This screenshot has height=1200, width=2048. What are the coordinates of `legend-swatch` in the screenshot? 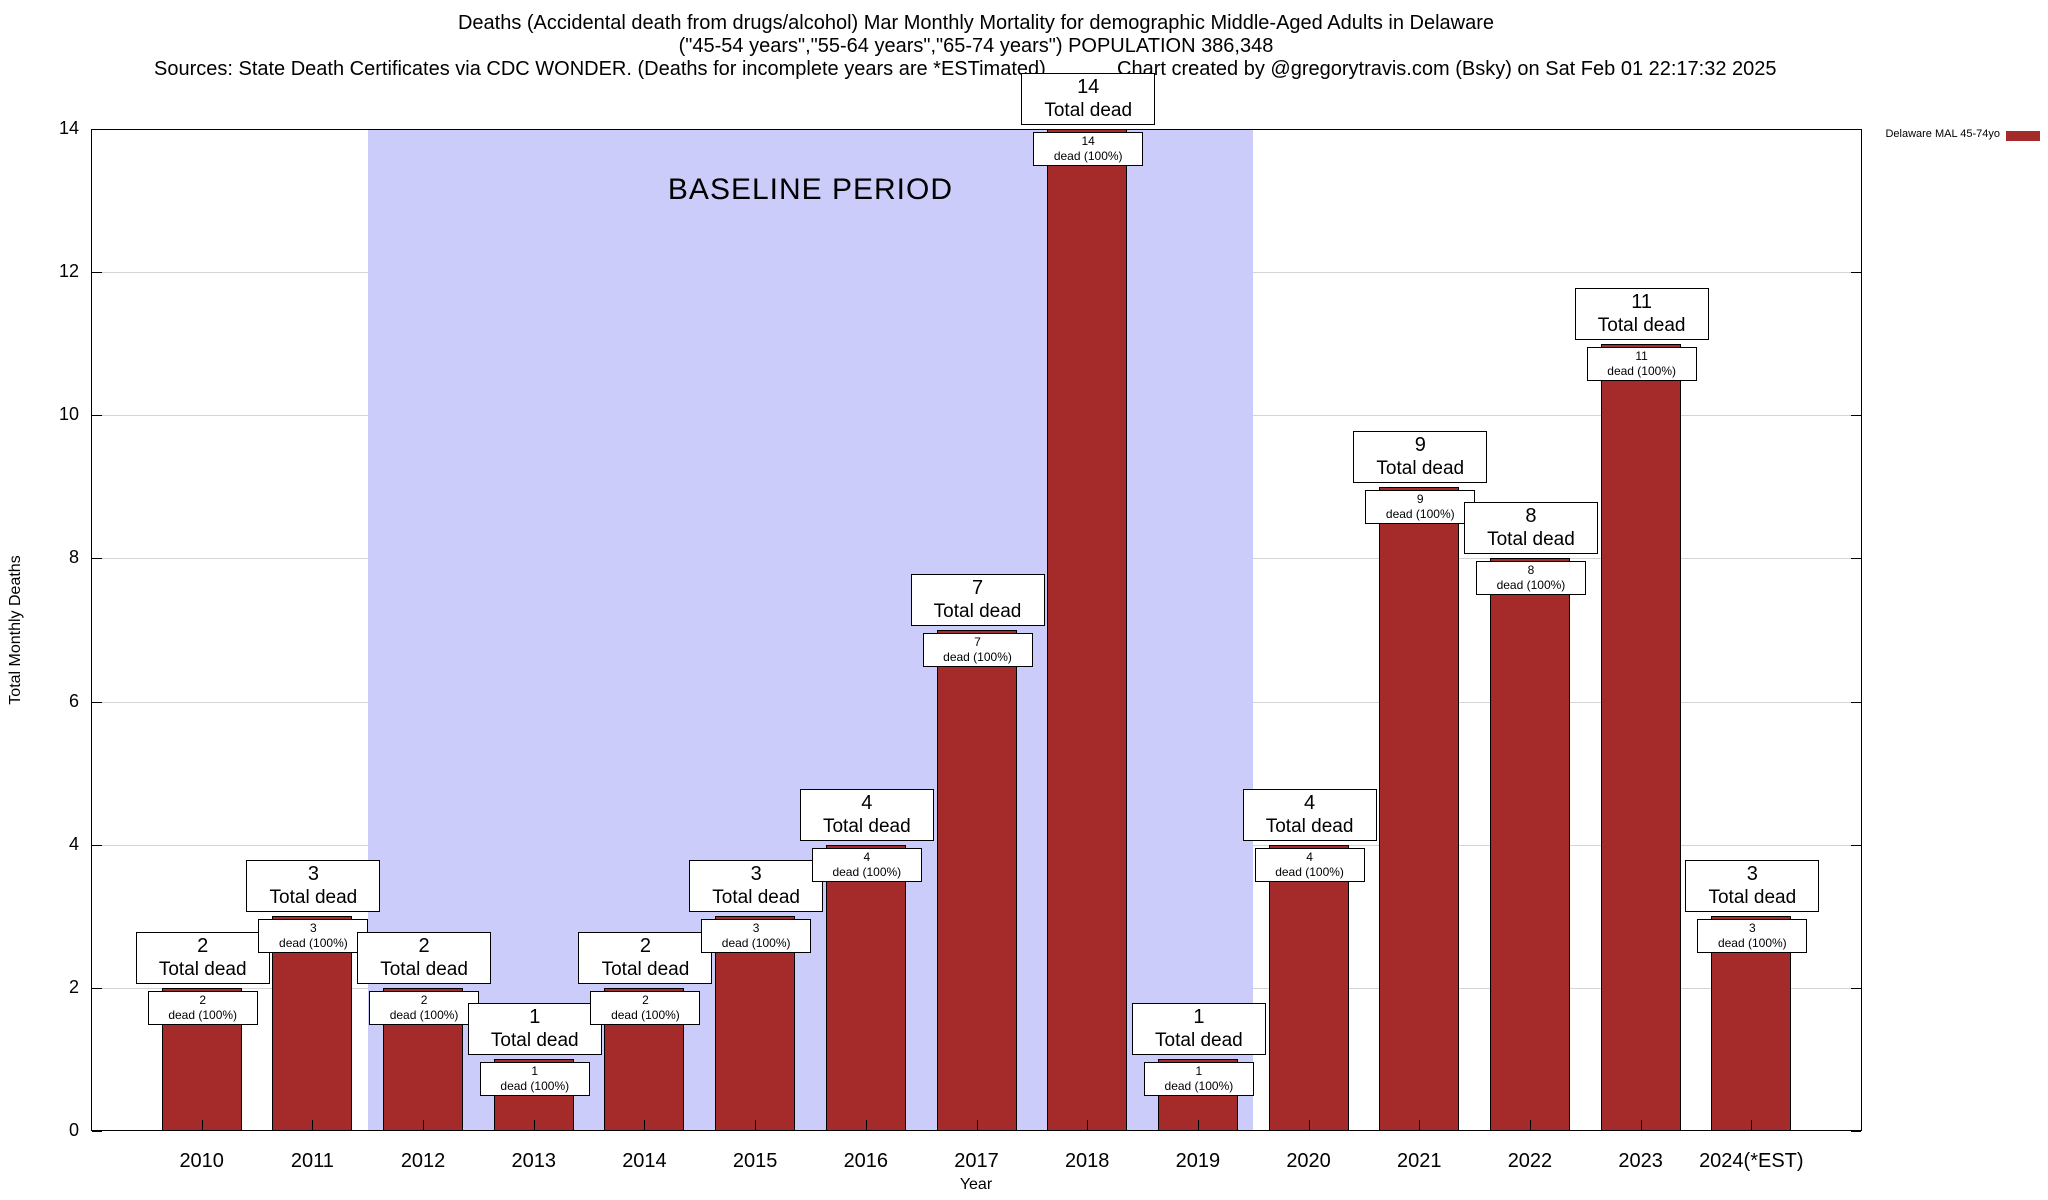 It's located at (2023, 136).